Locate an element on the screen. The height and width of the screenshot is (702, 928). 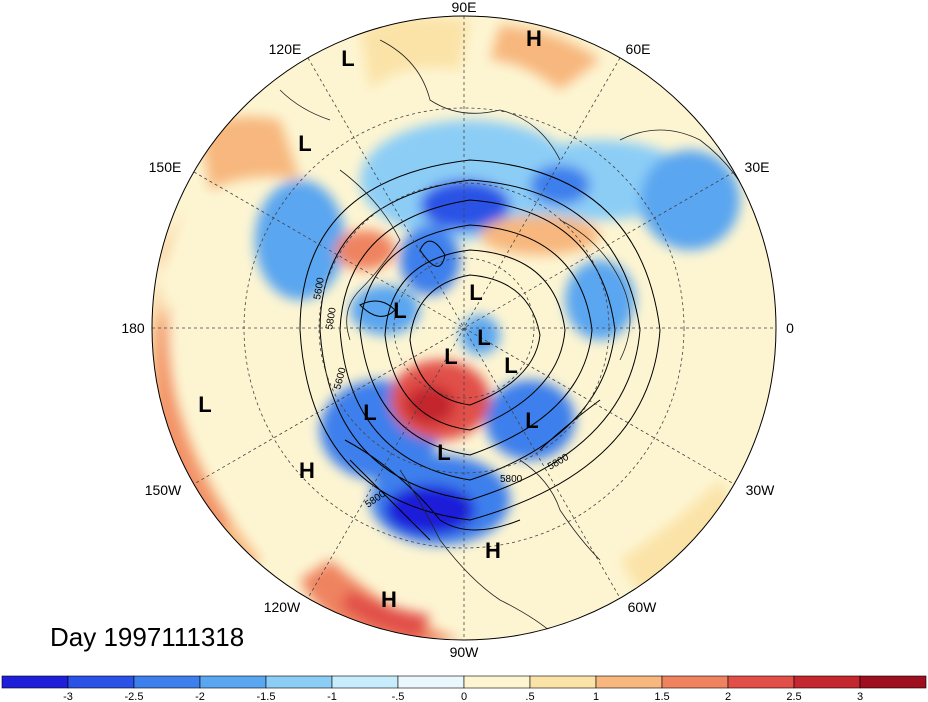
colorbar-tick-label: -3 is located at coordinates (68, 696).